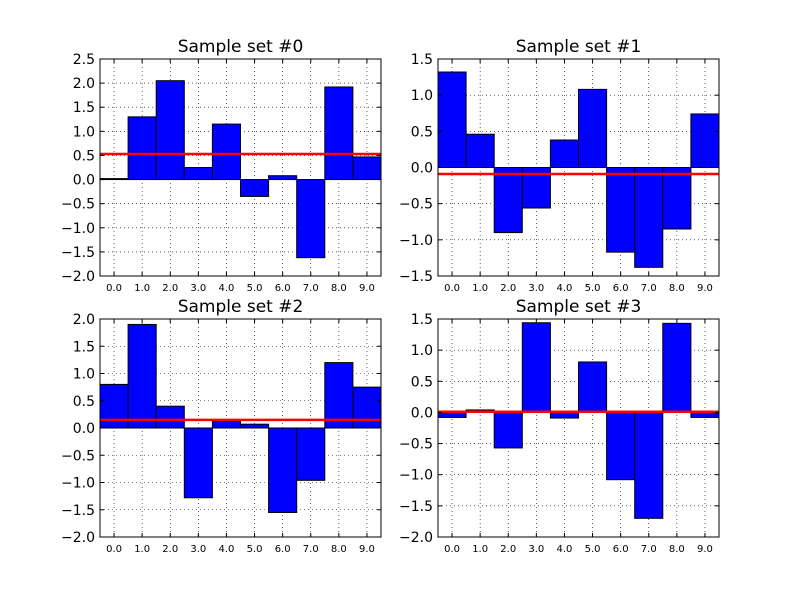  Describe the element at coordinates (579, 307) in the screenshot. I see `chart-title: Sample set #3` at that location.